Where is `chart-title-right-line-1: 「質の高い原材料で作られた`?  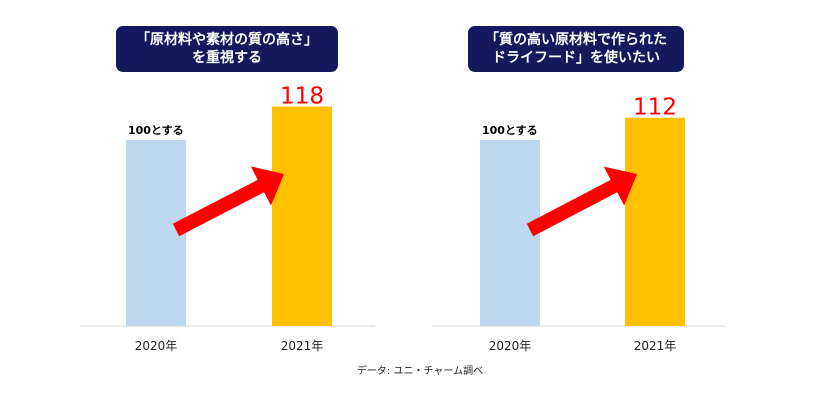
chart-title-right-line-1: 「質の高い原材料で作られた is located at coordinates (576, 40).